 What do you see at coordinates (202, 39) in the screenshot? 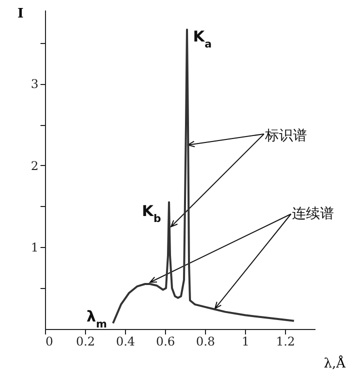
I see `annotation: K$_{a}$` at bounding box center [202, 39].